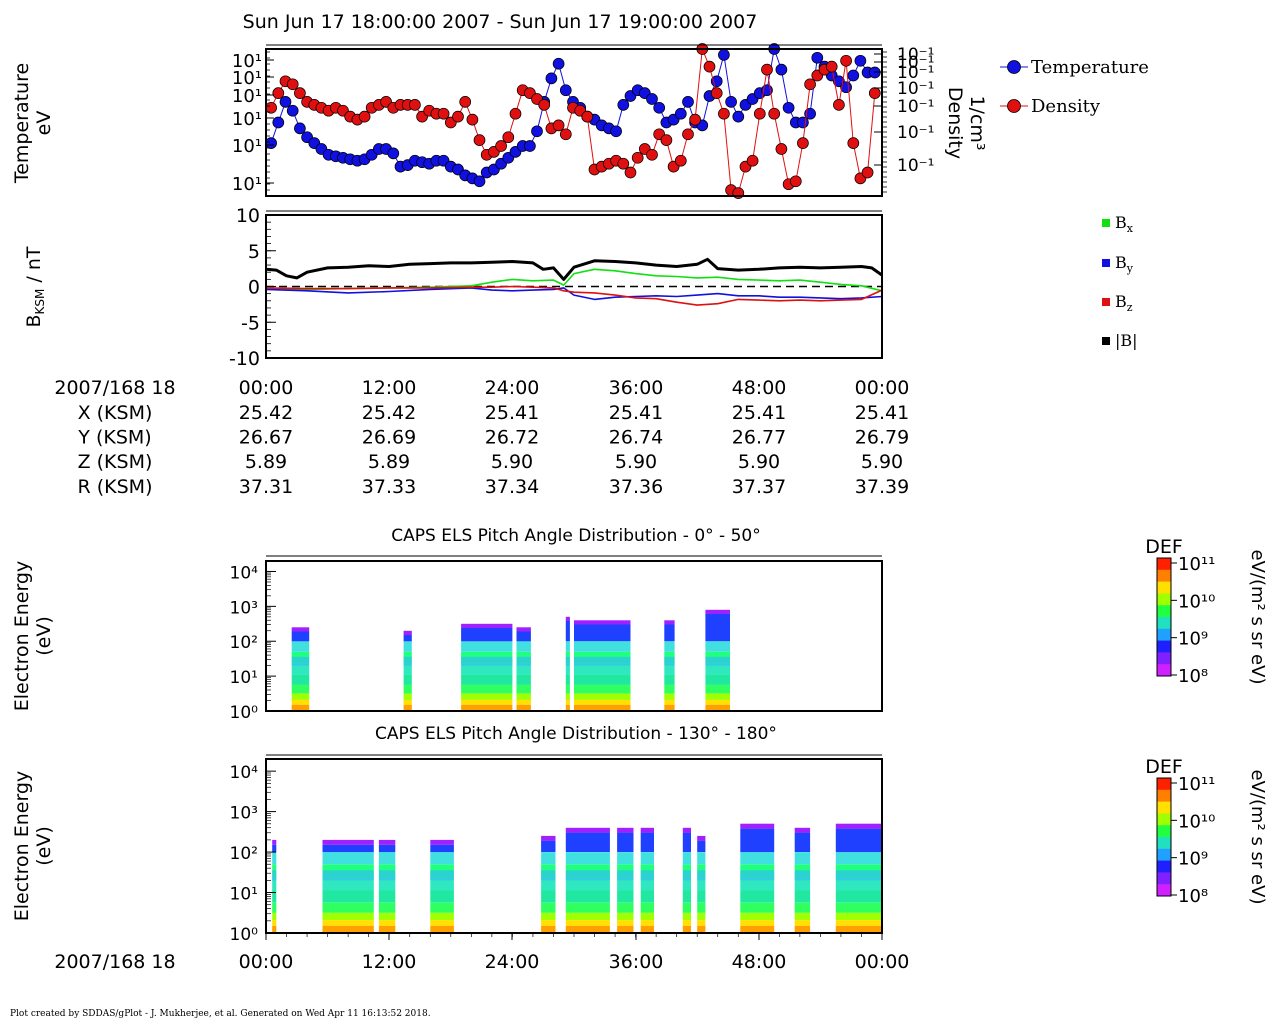  What do you see at coordinates (574, 269) in the screenshot?
I see `bmag-line` at bounding box center [574, 269].